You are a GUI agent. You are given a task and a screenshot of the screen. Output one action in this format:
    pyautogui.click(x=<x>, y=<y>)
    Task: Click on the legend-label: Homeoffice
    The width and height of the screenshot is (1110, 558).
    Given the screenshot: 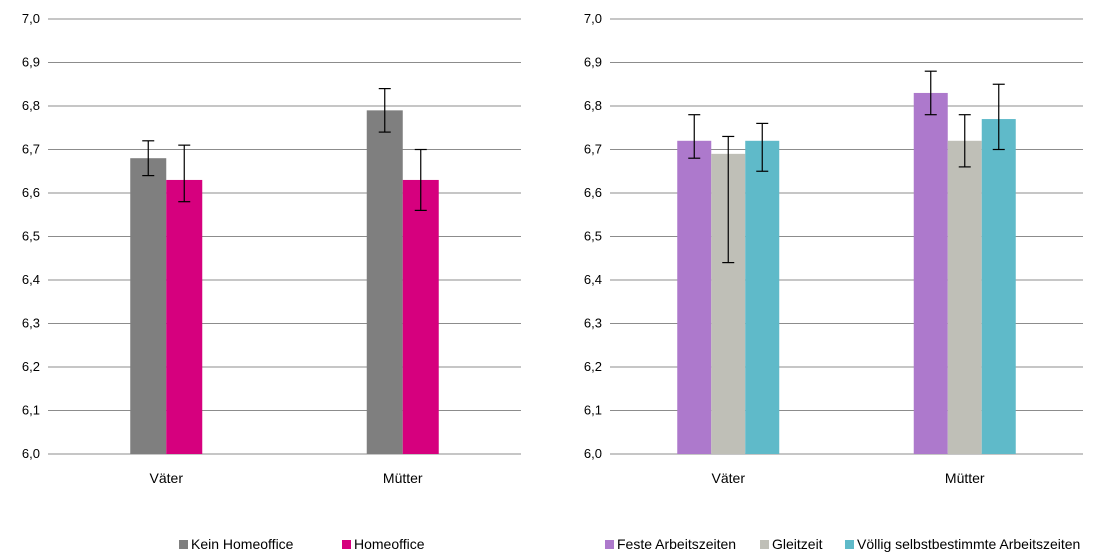 What is the action you would take?
    pyautogui.click(x=389, y=544)
    